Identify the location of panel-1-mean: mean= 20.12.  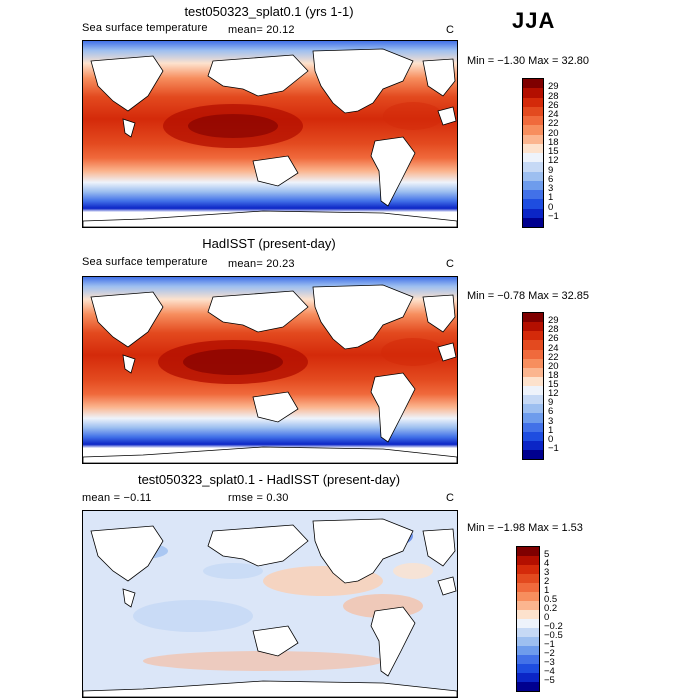
(261, 30).